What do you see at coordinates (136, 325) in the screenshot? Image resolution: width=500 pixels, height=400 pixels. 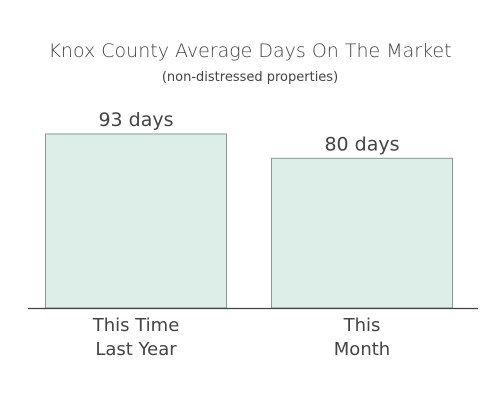 I see `category-label-0-line-0: This Time` at bounding box center [136, 325].